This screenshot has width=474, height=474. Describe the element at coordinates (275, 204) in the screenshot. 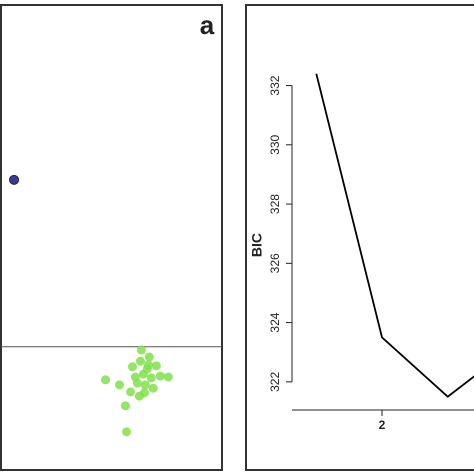

I see `y-tick-label: 328` at that location.